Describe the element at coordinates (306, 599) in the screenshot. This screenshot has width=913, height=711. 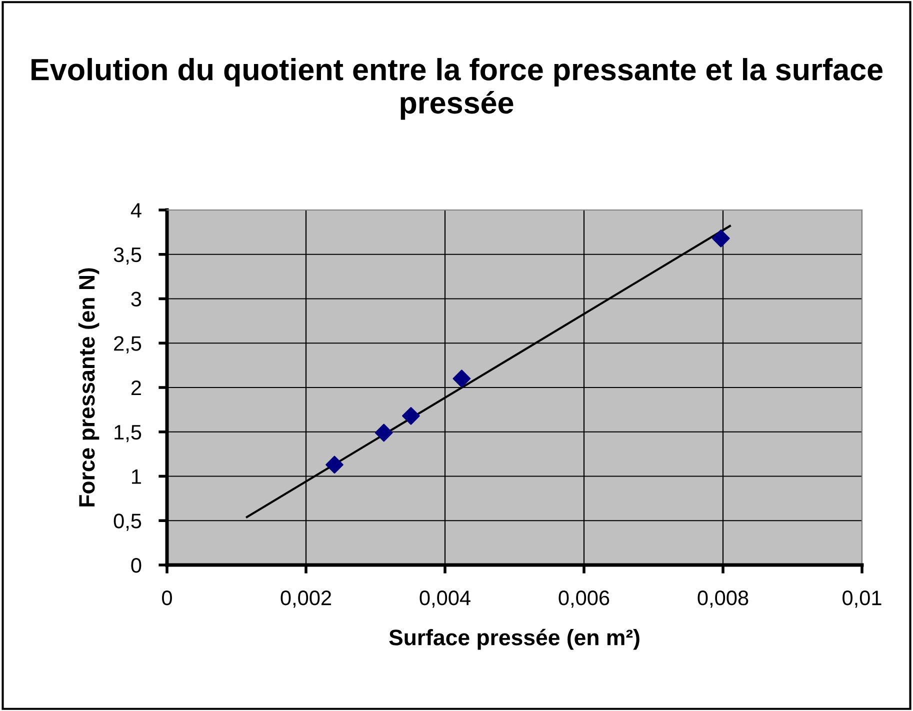
I see `x-tick-label: 0,002` at that location.